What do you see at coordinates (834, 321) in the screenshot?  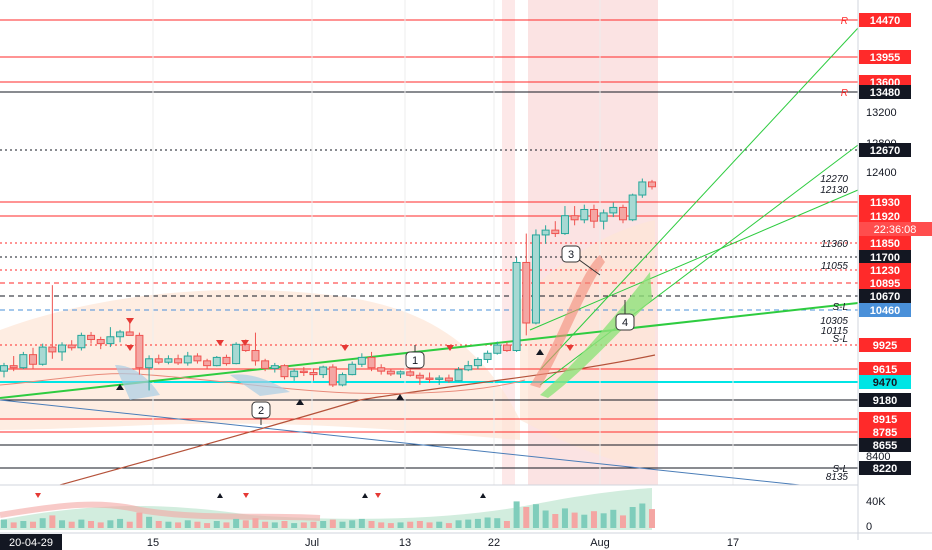 I see `level-label: 10305` at bounding box center [834, 321].